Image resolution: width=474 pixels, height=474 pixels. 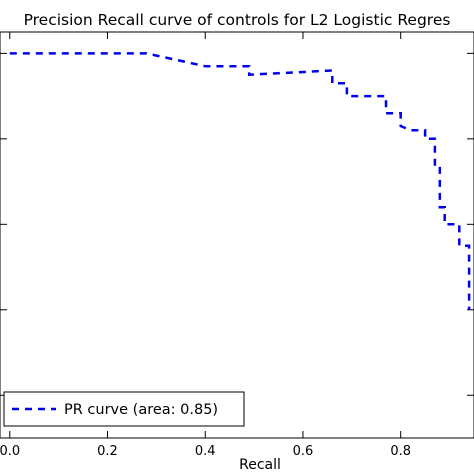 What do you see at coordinates (10, 451) in the screenshot?
I see `x-tick-label: 0.0` at bounding box center [10, 451].